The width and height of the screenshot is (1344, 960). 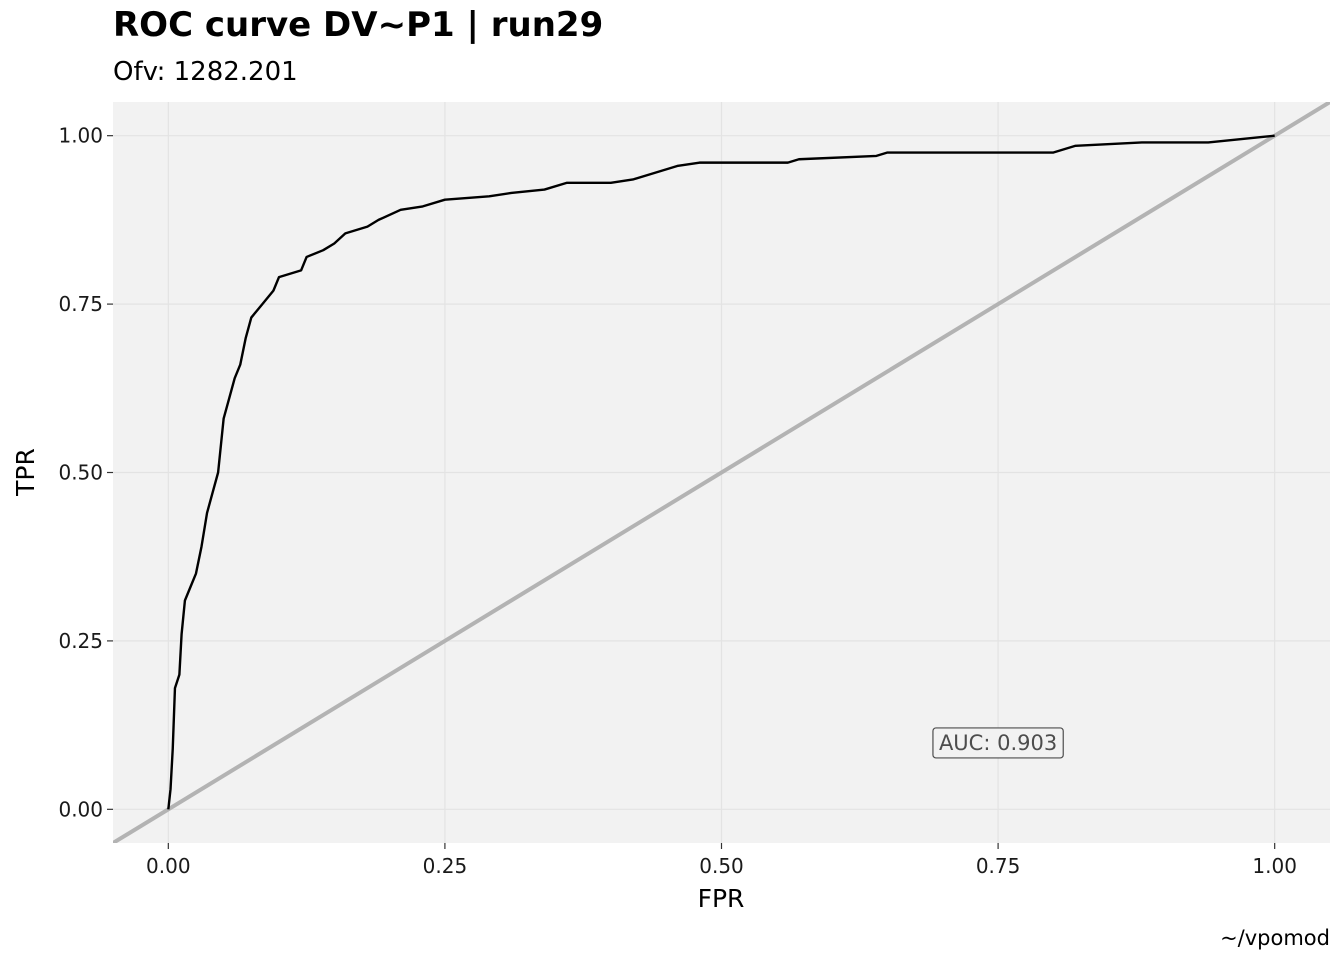 What do you see at coordinates (1275, 938) in the screenshot?
I see `caption: ~/vpomod` at bounding box center [1275, 938].